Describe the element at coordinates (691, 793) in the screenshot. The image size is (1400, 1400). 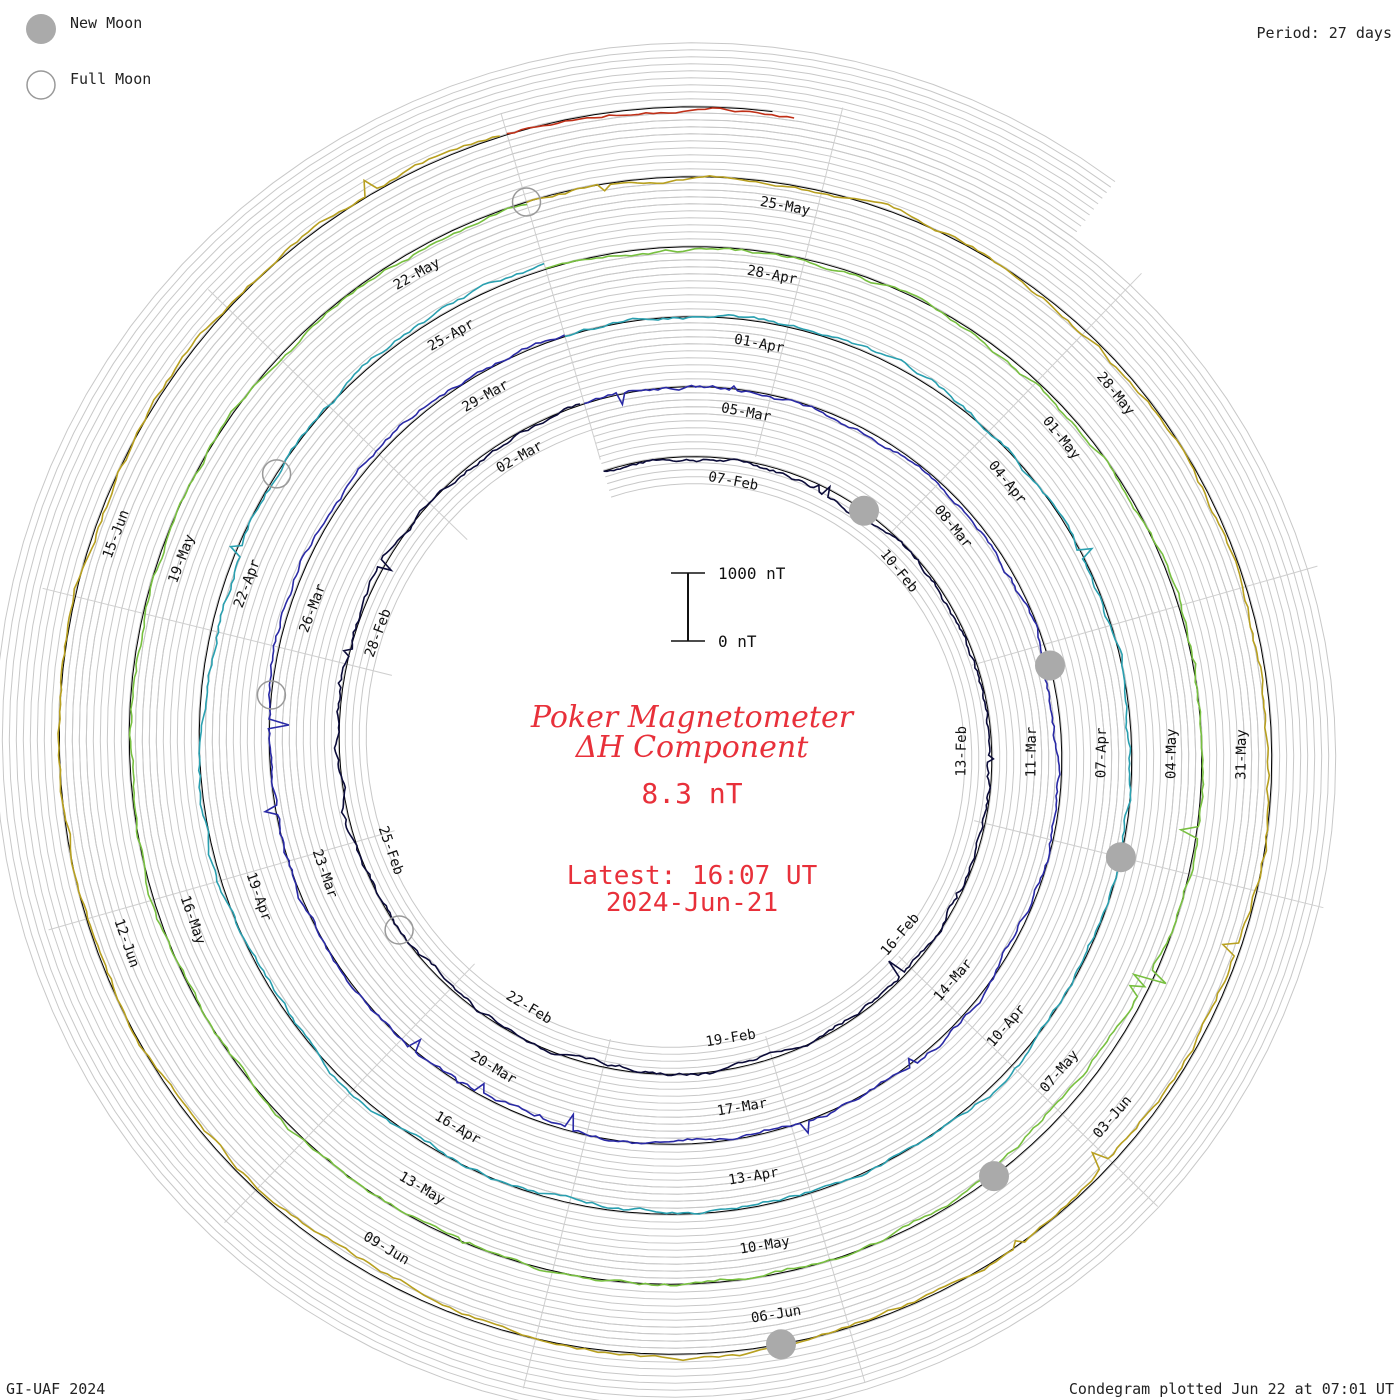
I see `current-value: 8.3 nT` at that location.